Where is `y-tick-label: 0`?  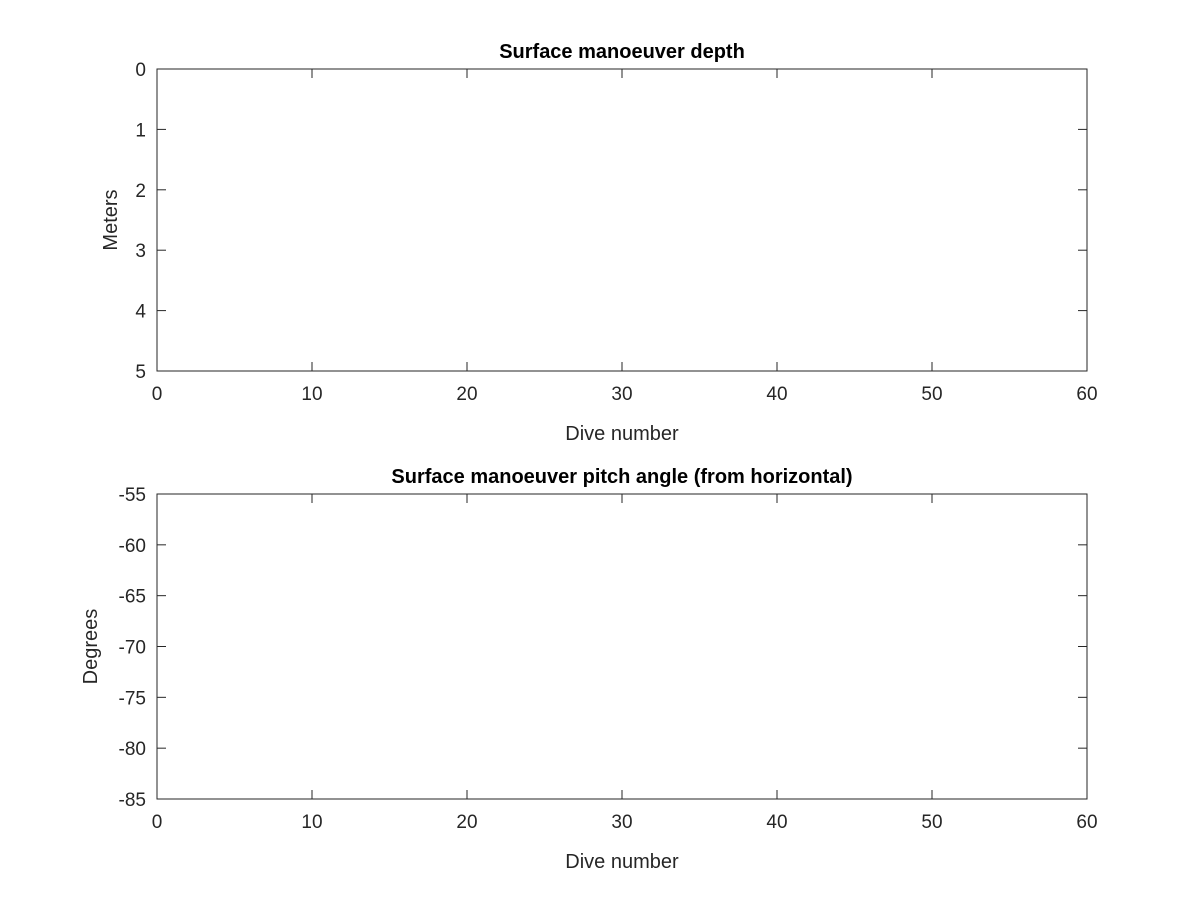 y-tick-label: 0 is located at coordinates (140, 70).